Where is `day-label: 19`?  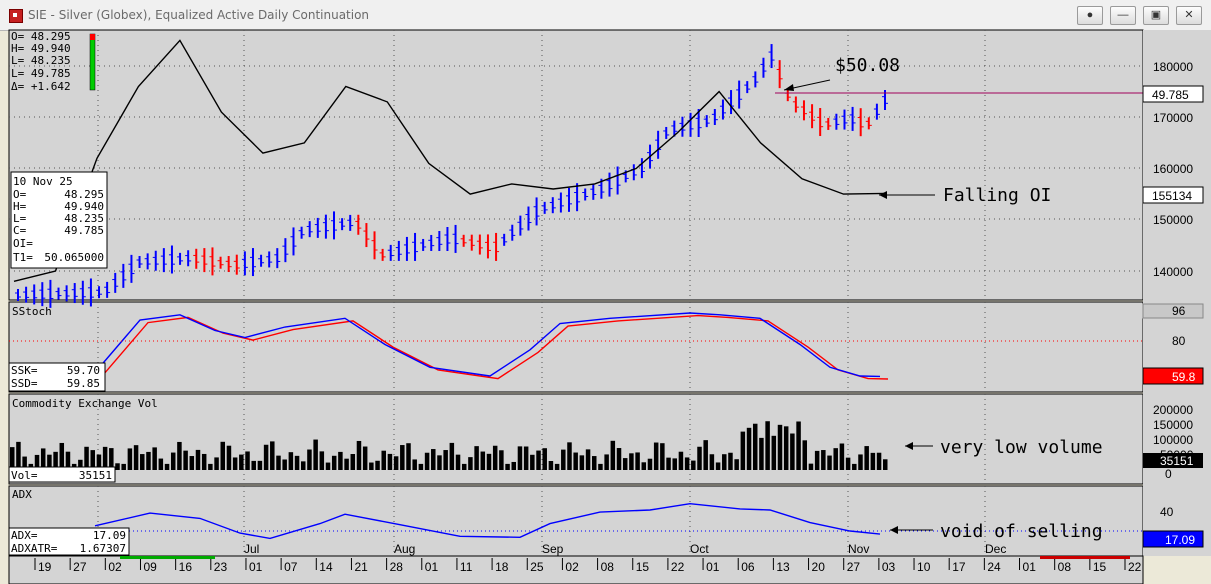
day-label: 19 is located at coordinates (45, 567).